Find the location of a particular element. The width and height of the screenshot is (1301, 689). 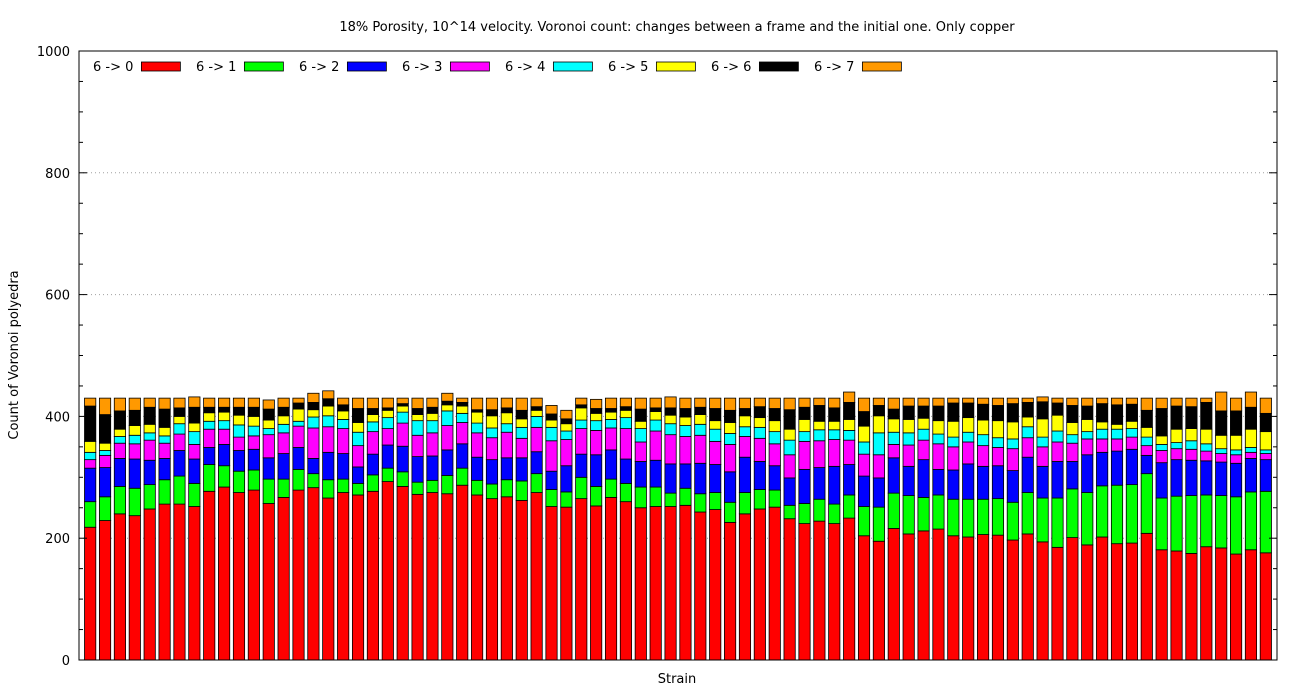

x-axis-label: Strain is located at coordinates (677, 679).